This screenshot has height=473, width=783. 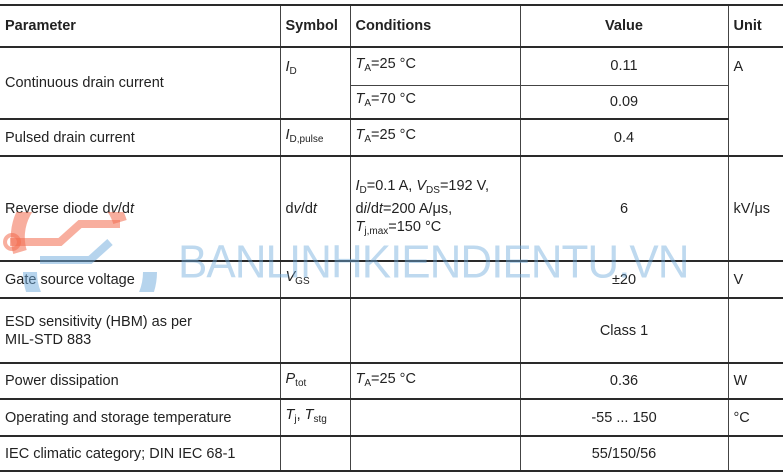 What do you see at coordinates (755, 279) in the screenshot?
I see `unit-cell: V` at bounding box center [755, 279].